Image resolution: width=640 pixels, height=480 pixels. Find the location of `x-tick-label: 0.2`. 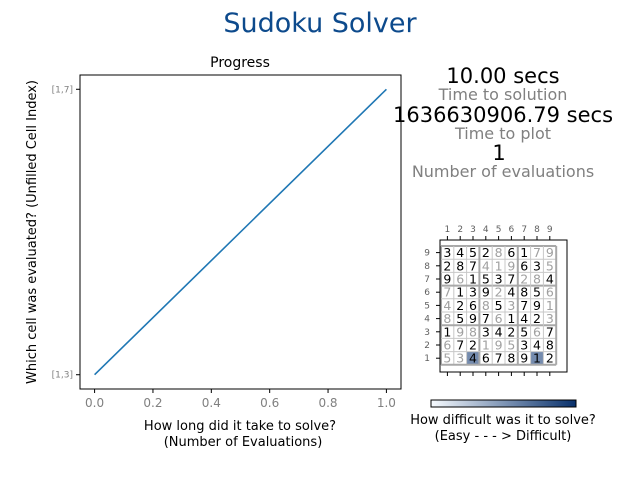

x-tick-label: 0.2 is located at coordinates (152, 403).